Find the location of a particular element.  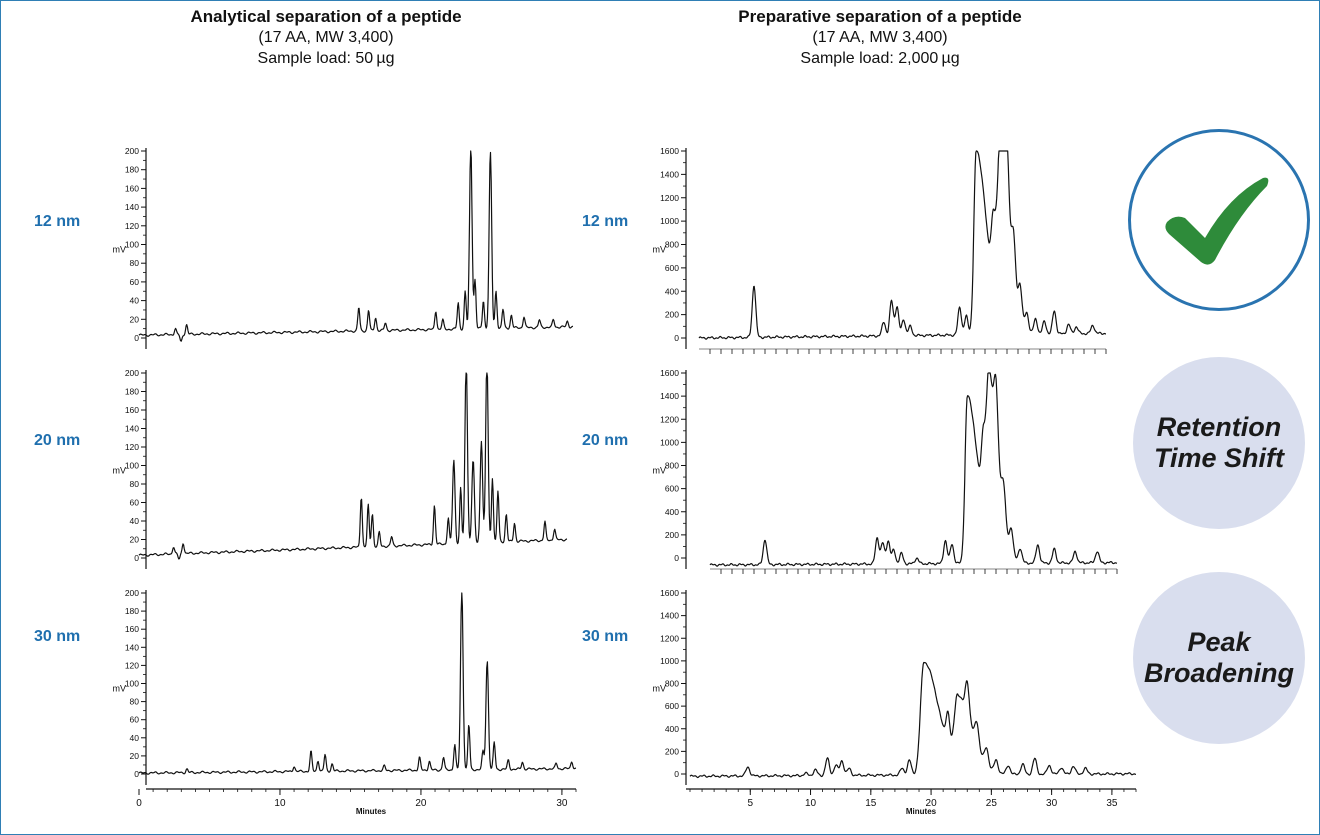

x-tick-label: 35 is located at coordinates (1112, 803).